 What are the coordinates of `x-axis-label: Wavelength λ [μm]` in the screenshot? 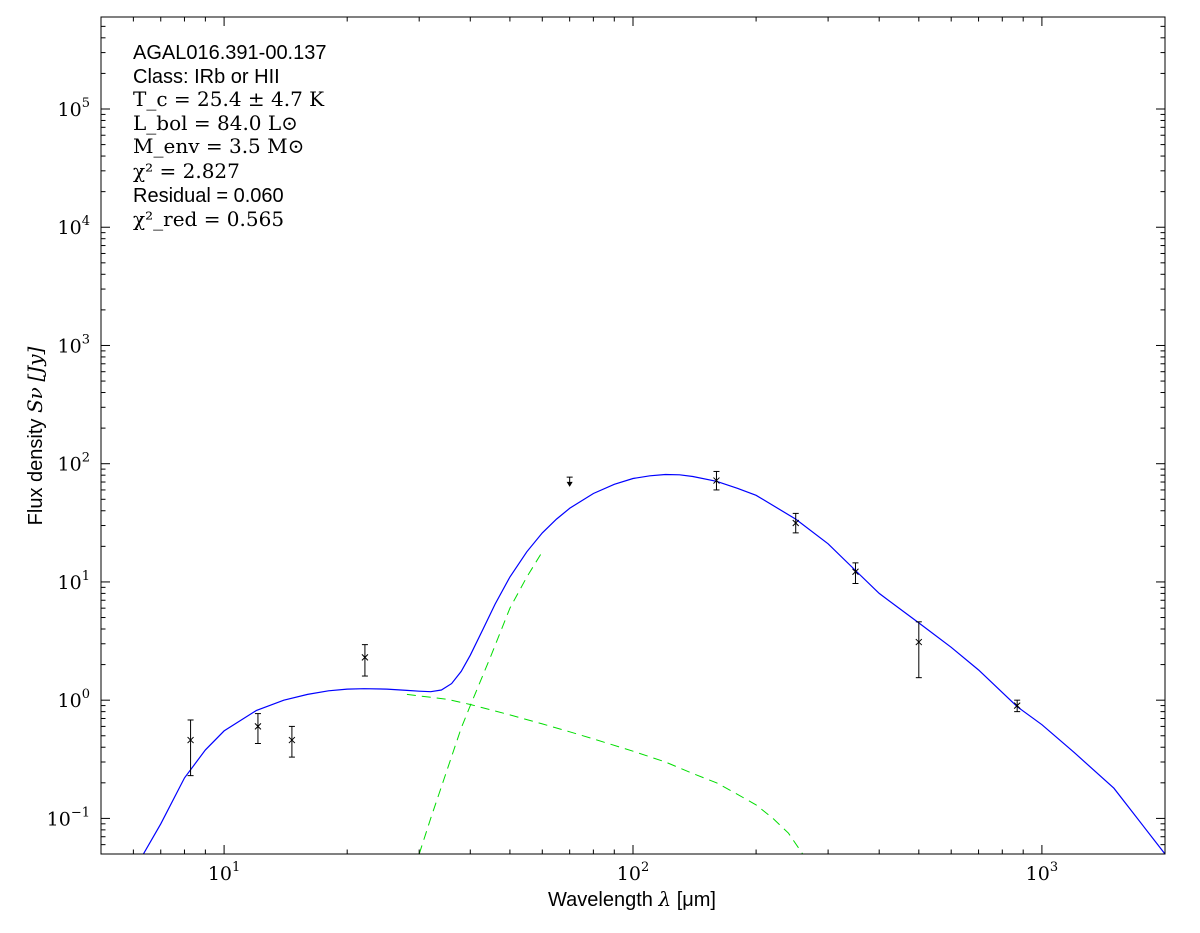 It's located at (632, 899).